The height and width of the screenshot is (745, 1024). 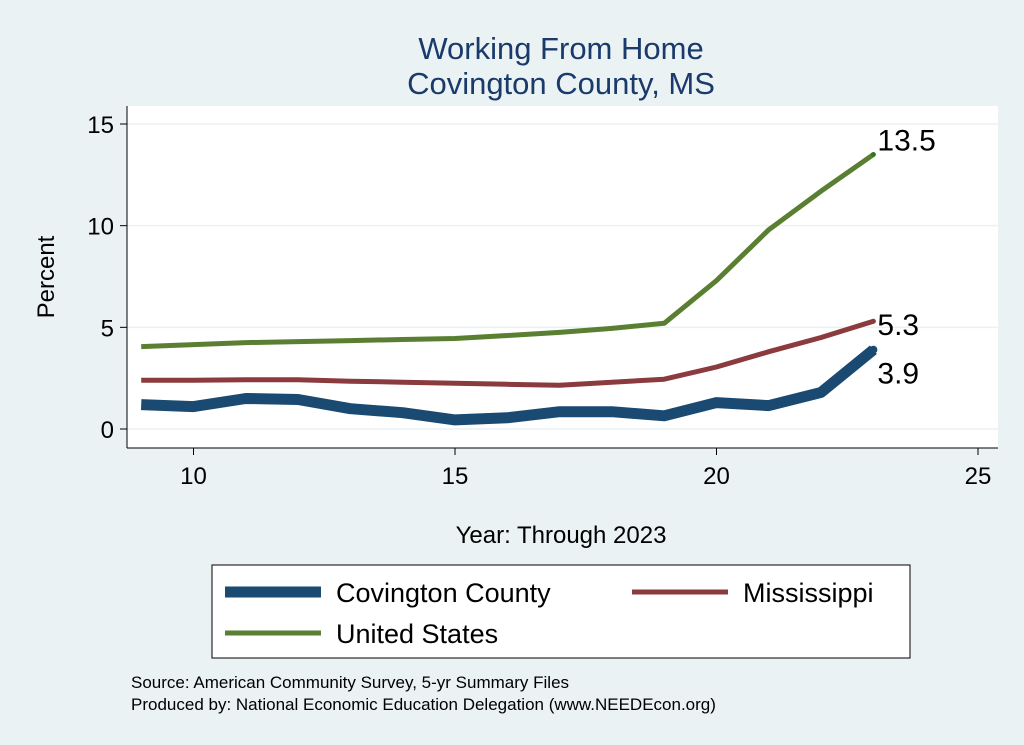 What do you see at coordinates (443, 593) in the screenshot?
I see `legend-label-covington-county: Covington County` at bounding box center [443, 593].